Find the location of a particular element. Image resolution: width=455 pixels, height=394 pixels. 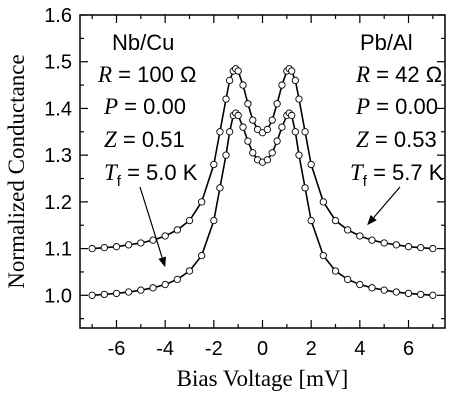

y-tick-label: 1.3 is located at coordinates (58, 156).